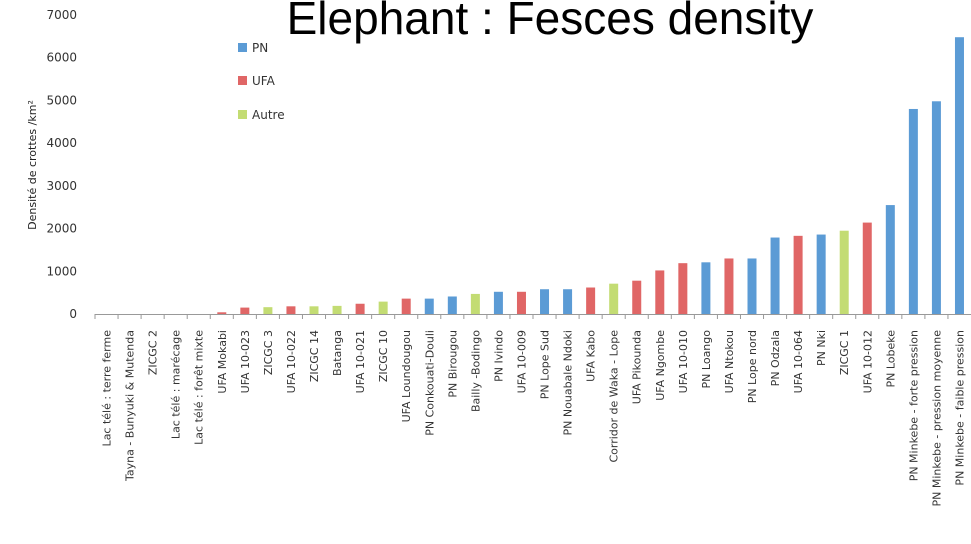 The height and width of the screenshot is (544, 971). What do you see at coordinates (844, 352) in the screenshot?
I see `x-tick-label: ZICGC 1` at bounding box center [844, 352].